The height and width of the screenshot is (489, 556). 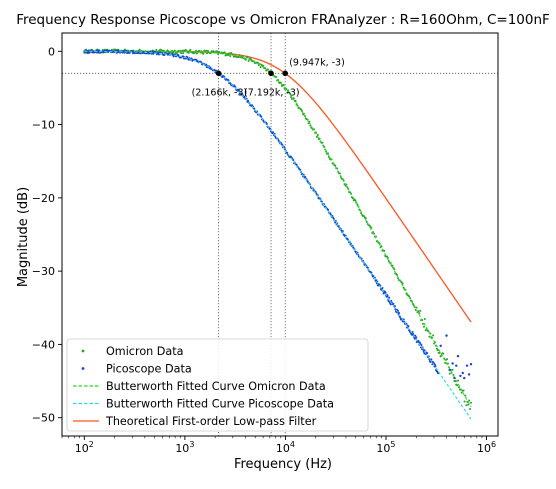 What do you see at coordinates (83, 351) in the screenshot?
I see `legend-marker` at bounding box center [83, 351].